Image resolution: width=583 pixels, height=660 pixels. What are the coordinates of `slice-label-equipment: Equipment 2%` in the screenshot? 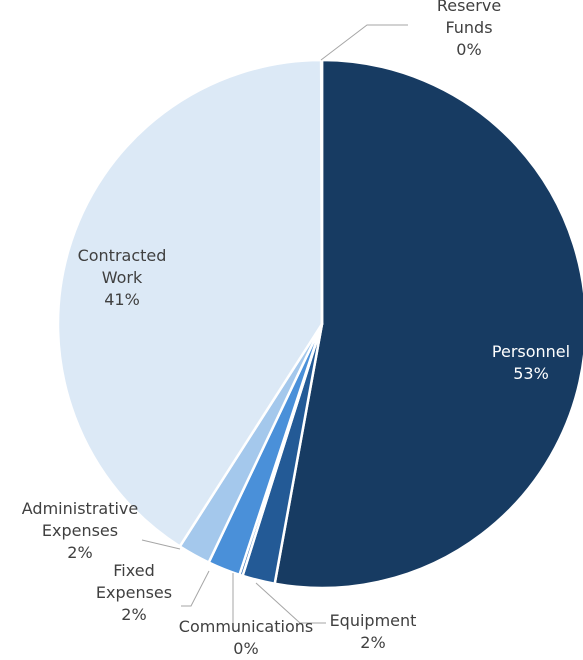 It's located at (373, 631).